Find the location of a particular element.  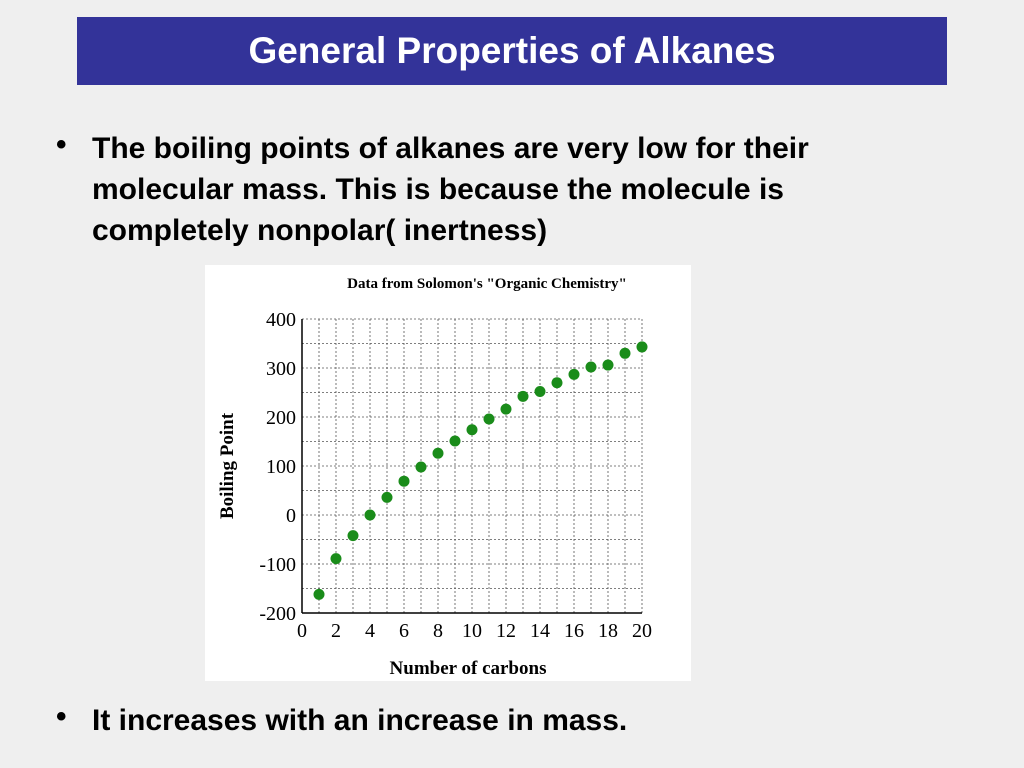

y-tick-label: 100 is located at coordinates (281, 467).